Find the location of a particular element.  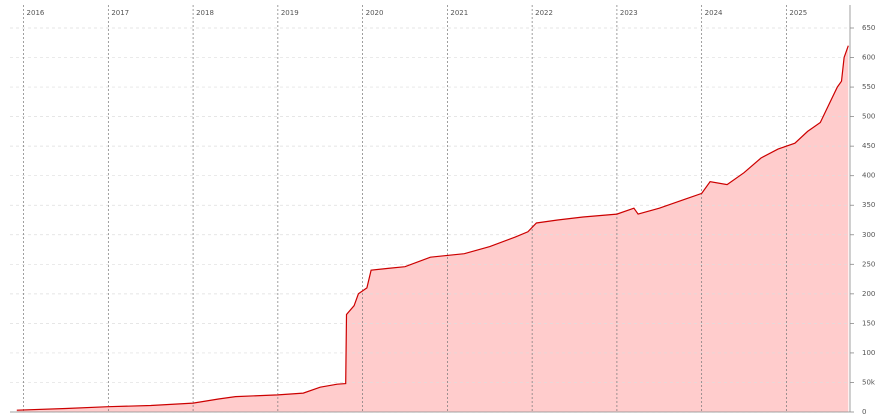

x-tick-label: 2022 is located at coordinates (544, 13).